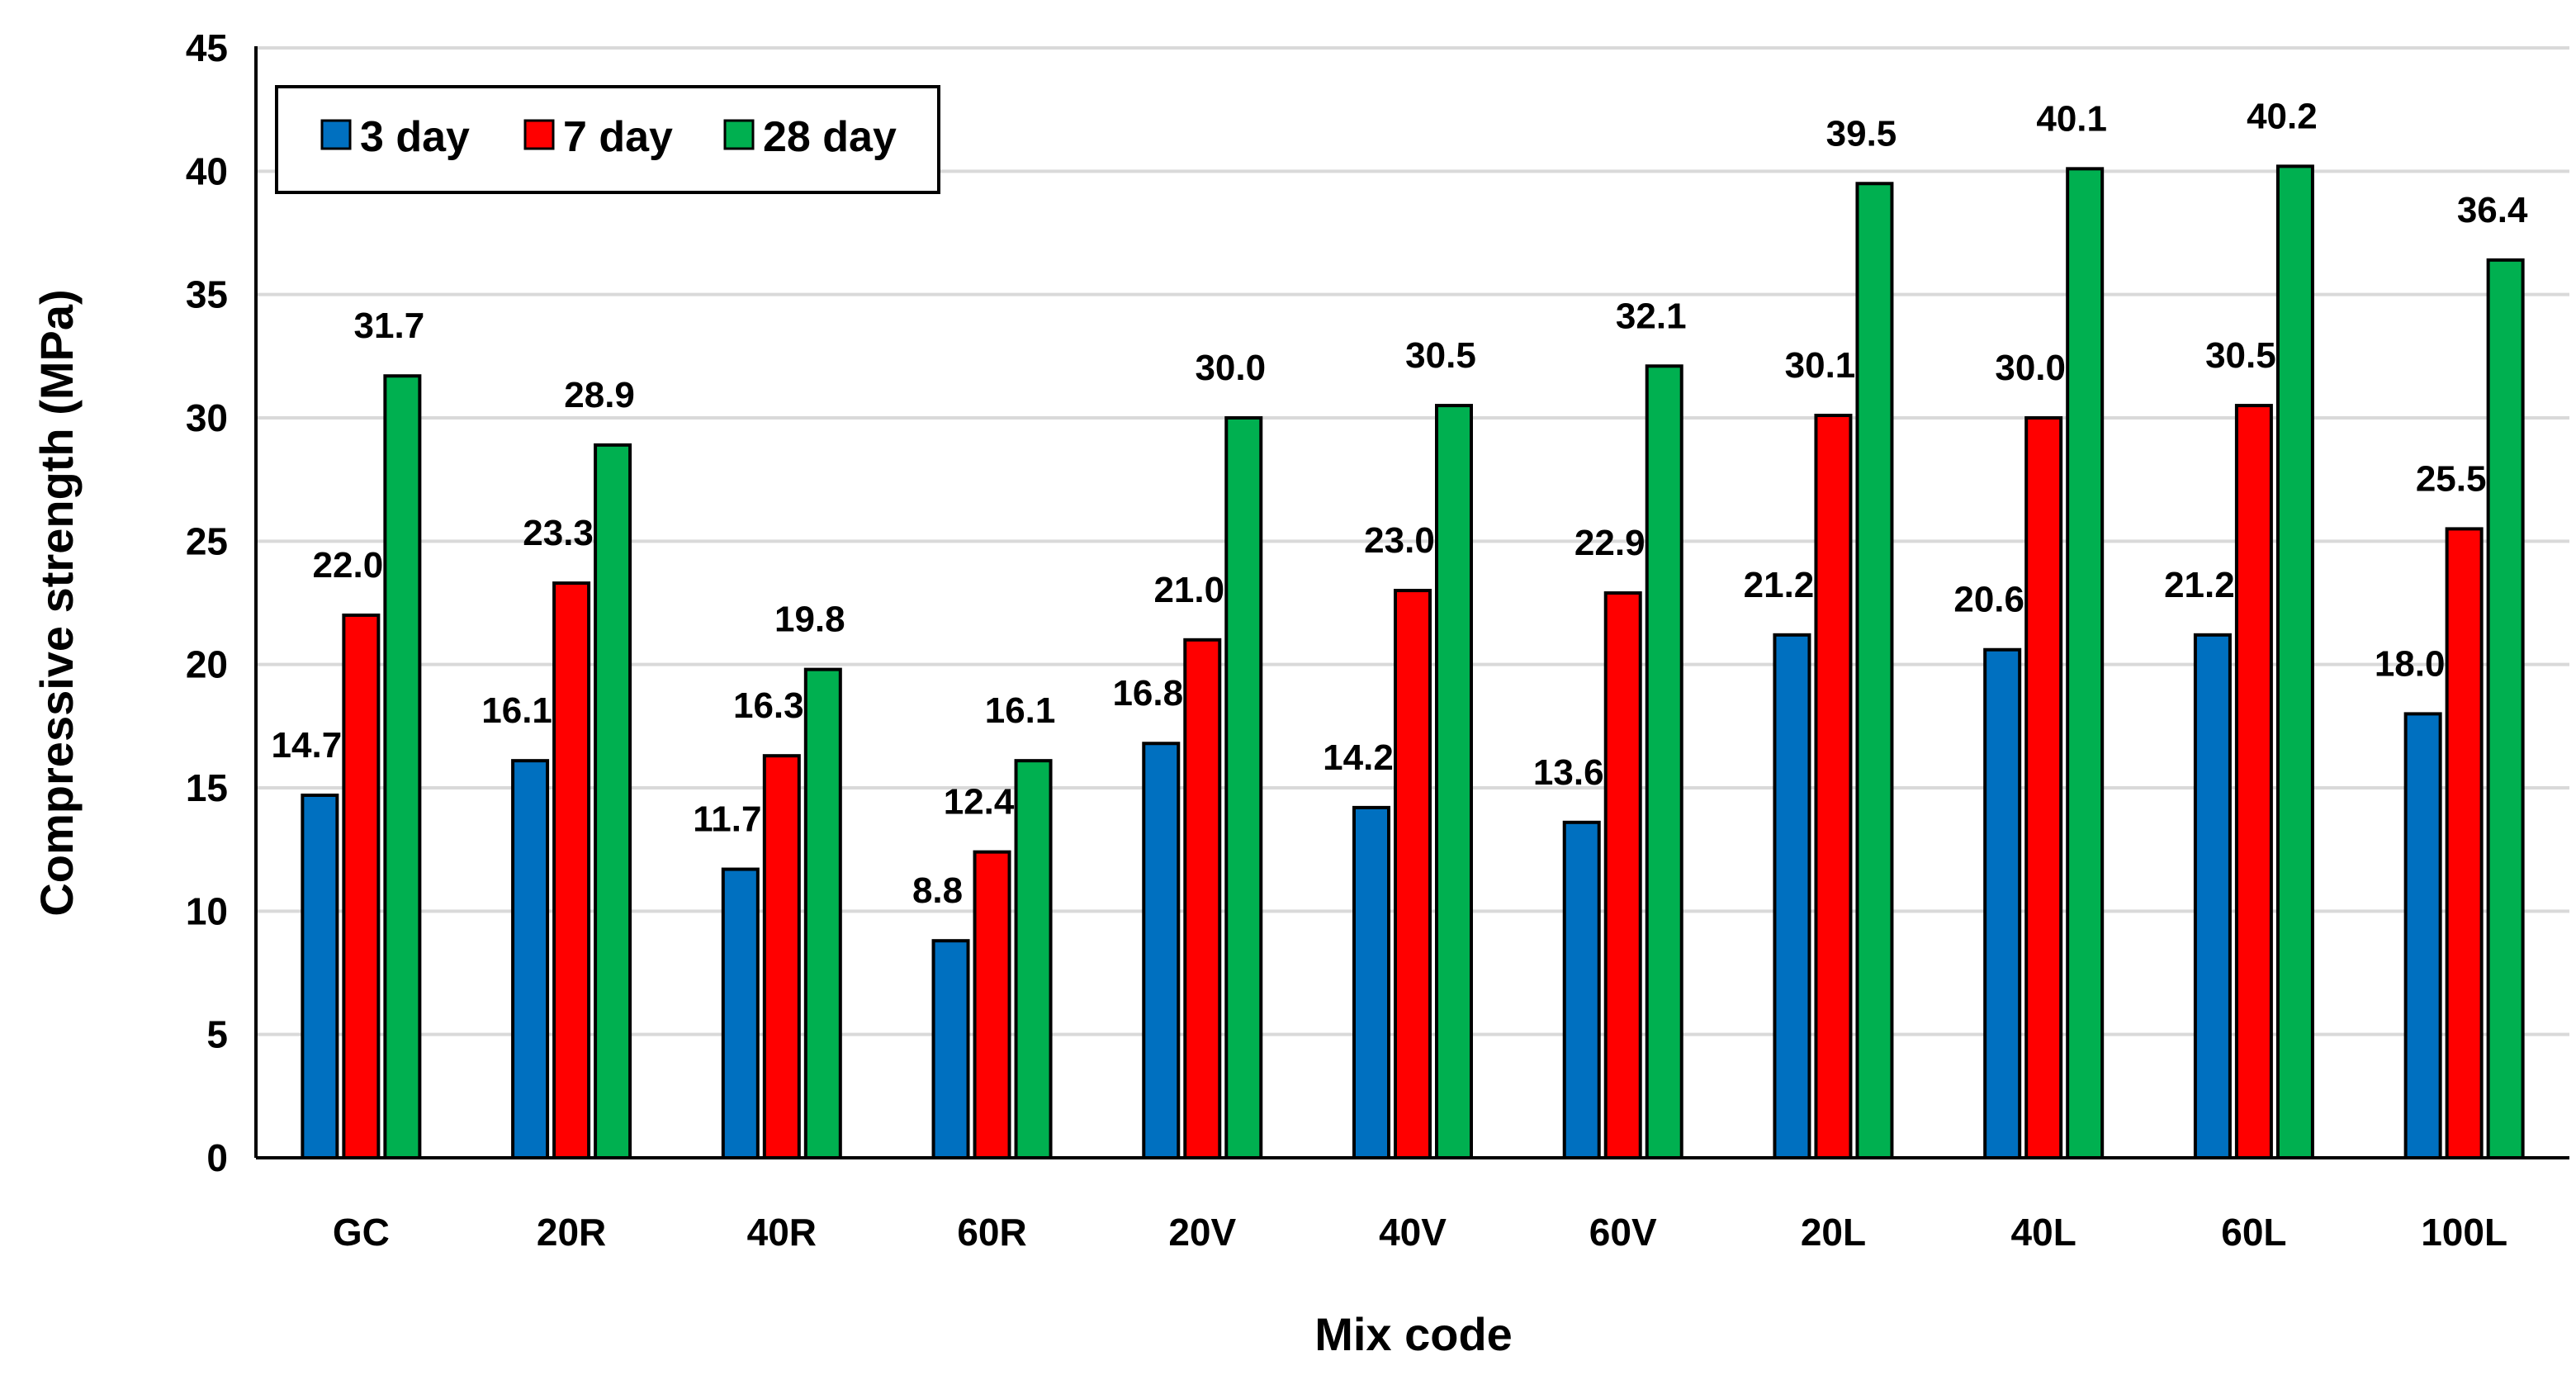 The width and height of the screenshot is (2576, 1375). I want to click on x-tick-label-60v: 60V, so click(1623, 1232).